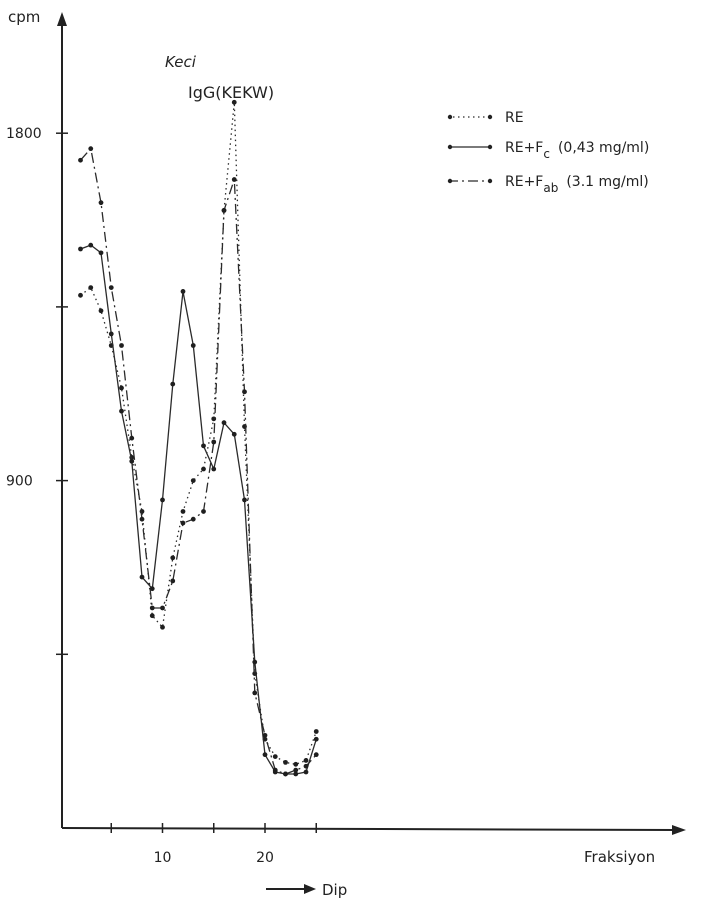 This screenshot has height=908, width=716. I want to click on y-axis-arrow, so click(62, 19).